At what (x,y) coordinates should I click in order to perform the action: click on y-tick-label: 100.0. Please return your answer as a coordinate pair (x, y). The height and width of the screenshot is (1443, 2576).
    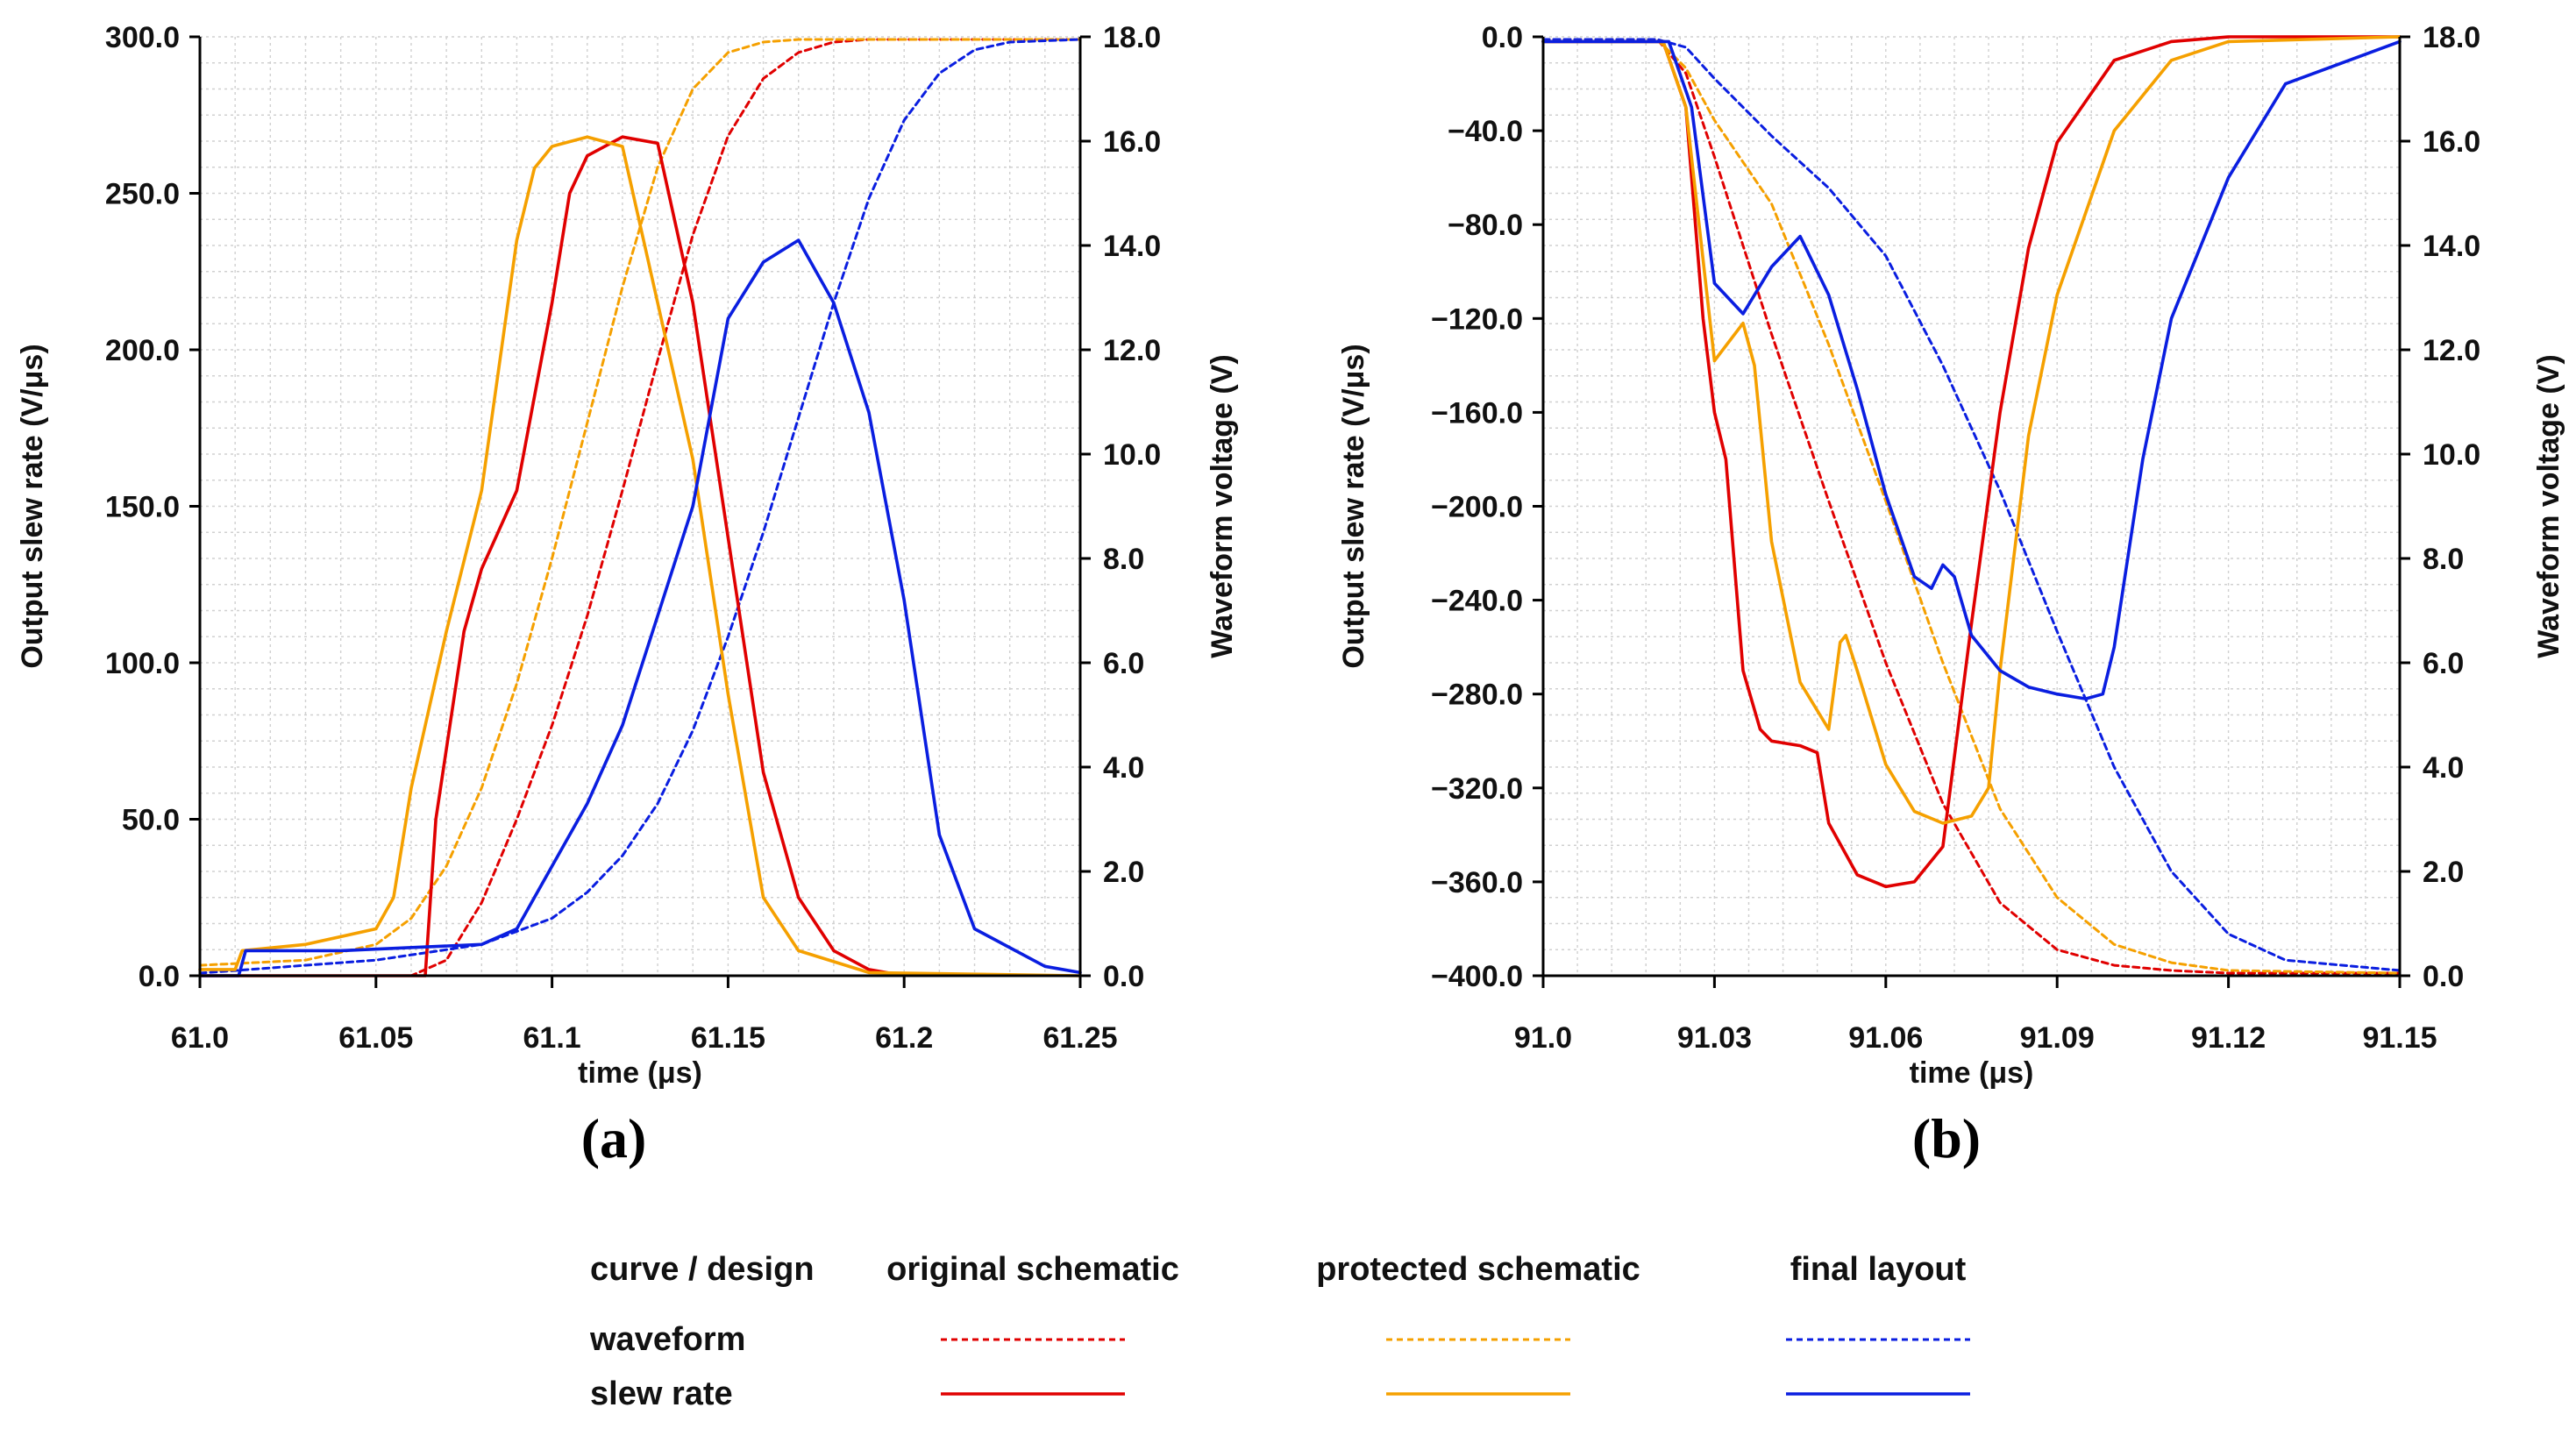
    Looking at the image, I should click on (142, 663).